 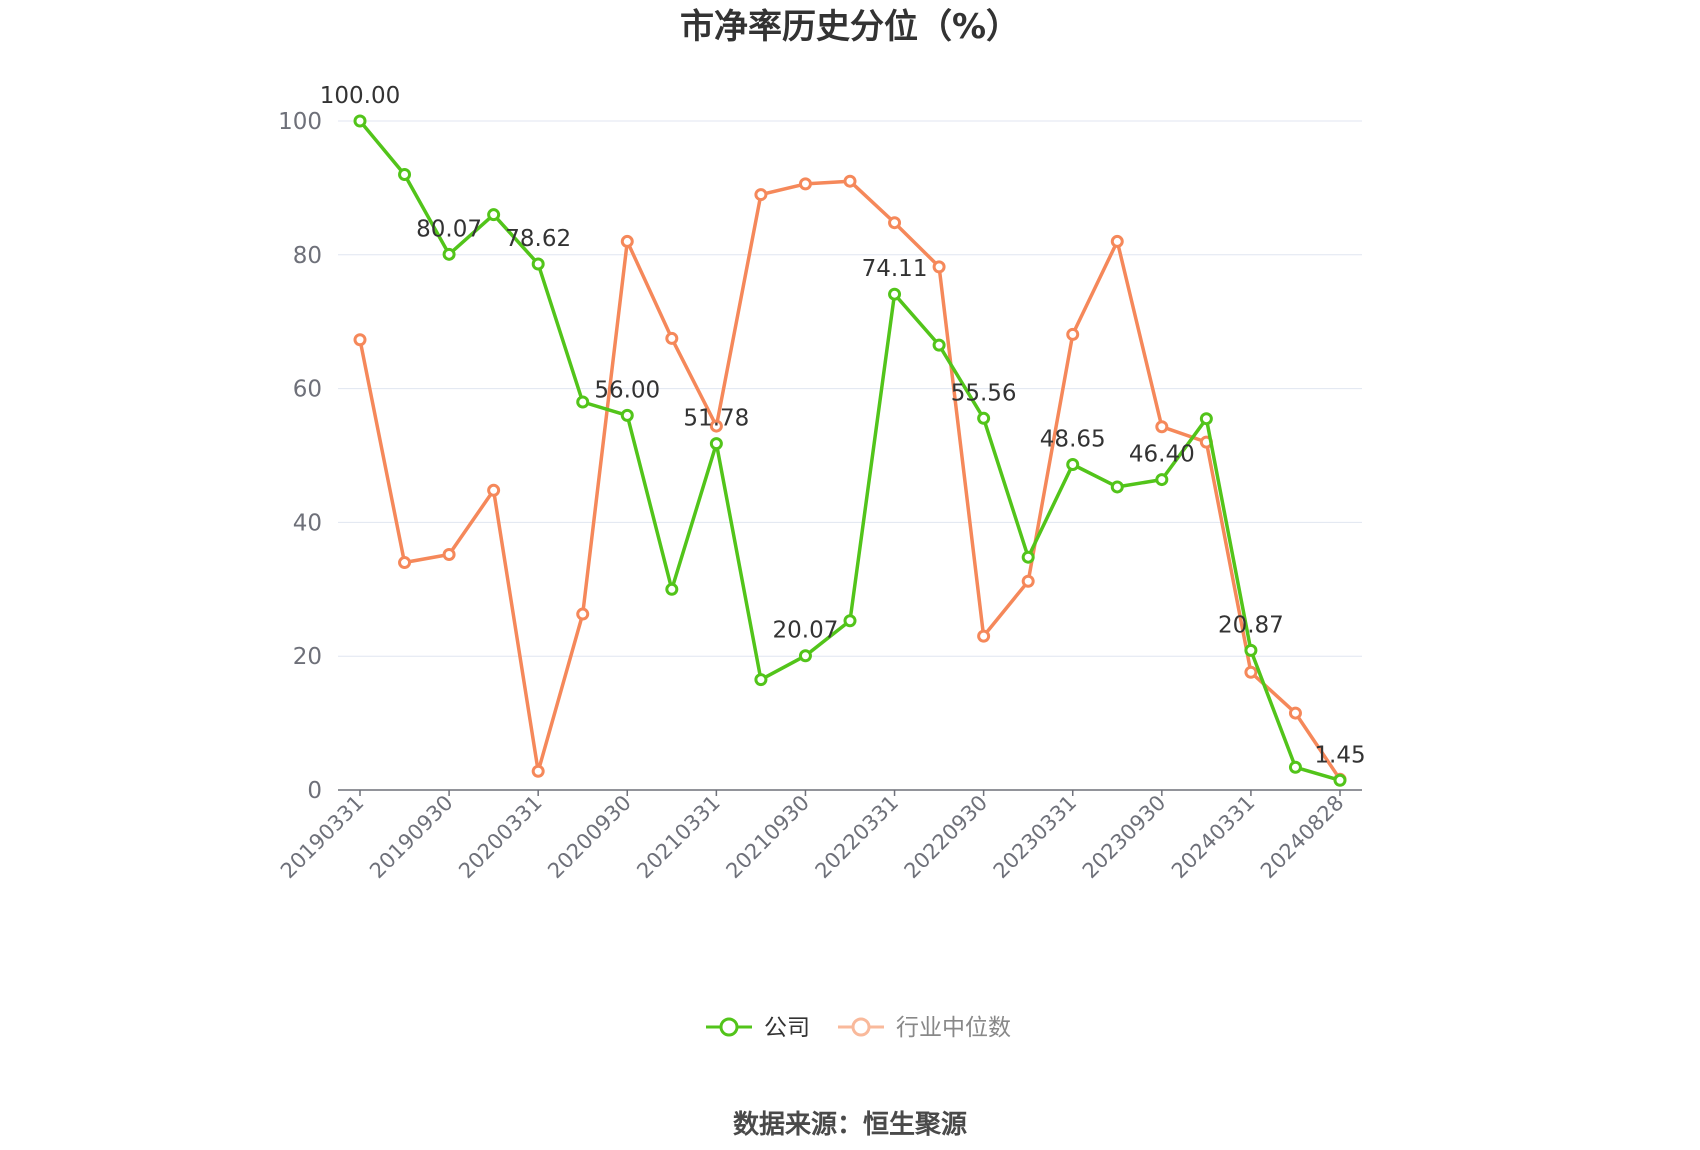 What do you see at coordinates (500, 837) in the screenshot?
I see `x-tick-label-2: 20200331` at bounding box center [500, 837].